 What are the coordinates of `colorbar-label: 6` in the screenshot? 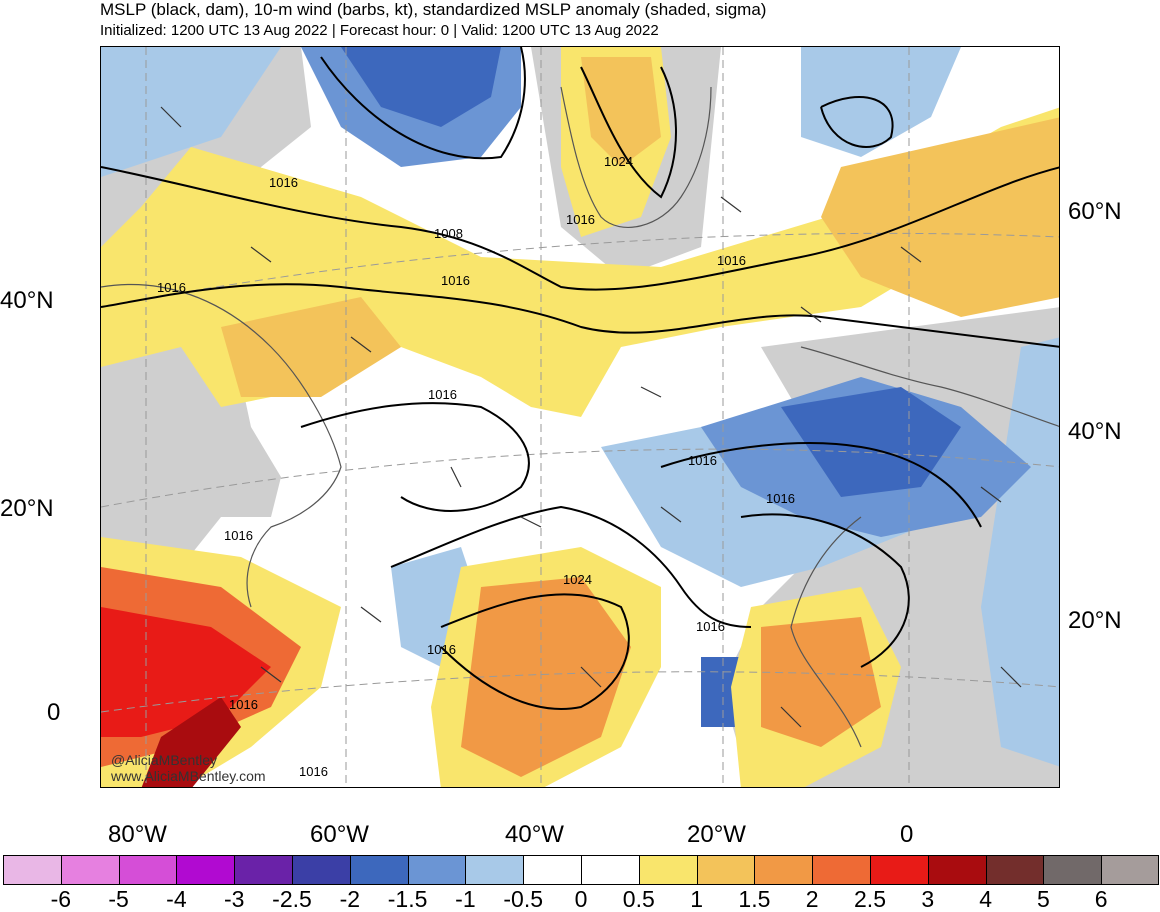 It's located at (1101, 899).